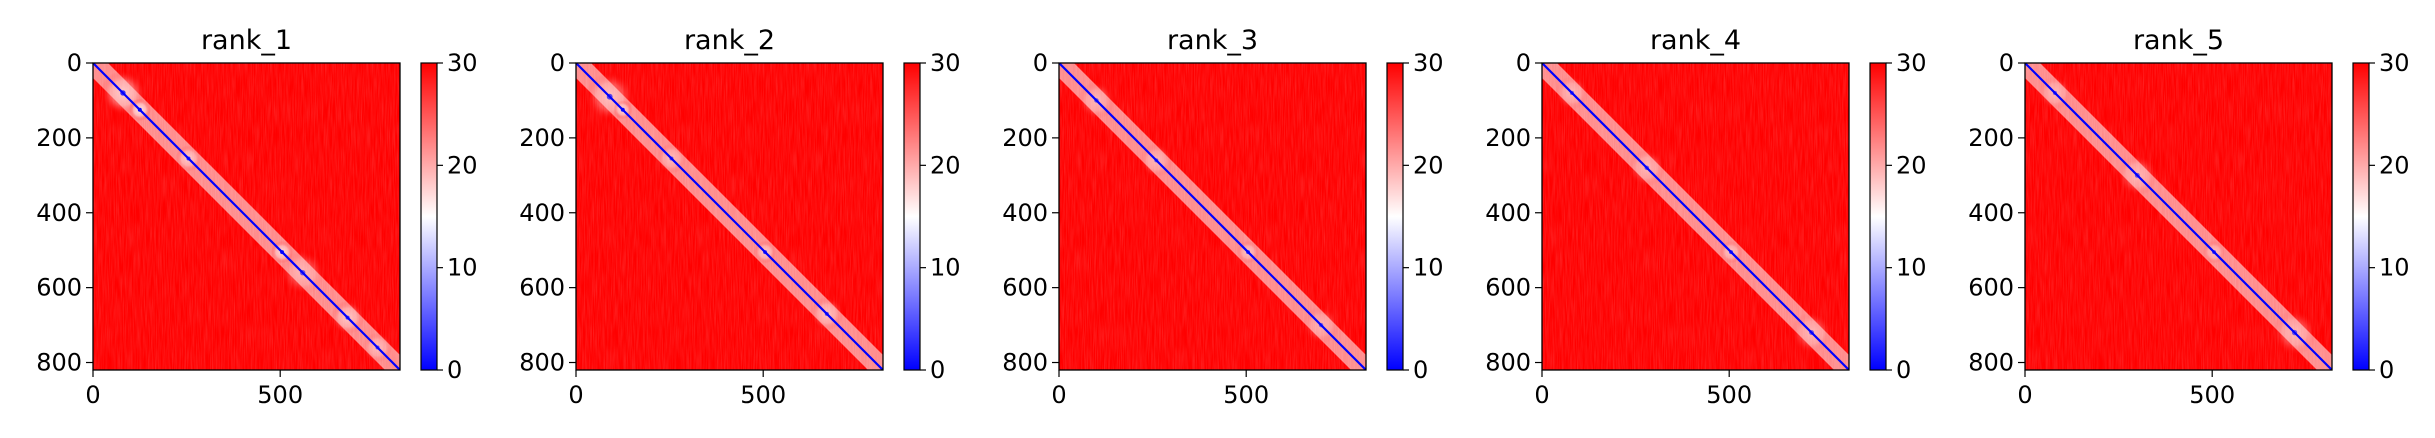 The width and height of the screenshot is (2435, 438). Describe the element at coordinates (729, 40) in the screenshot. I see `panel-title: rank_2` at that location.